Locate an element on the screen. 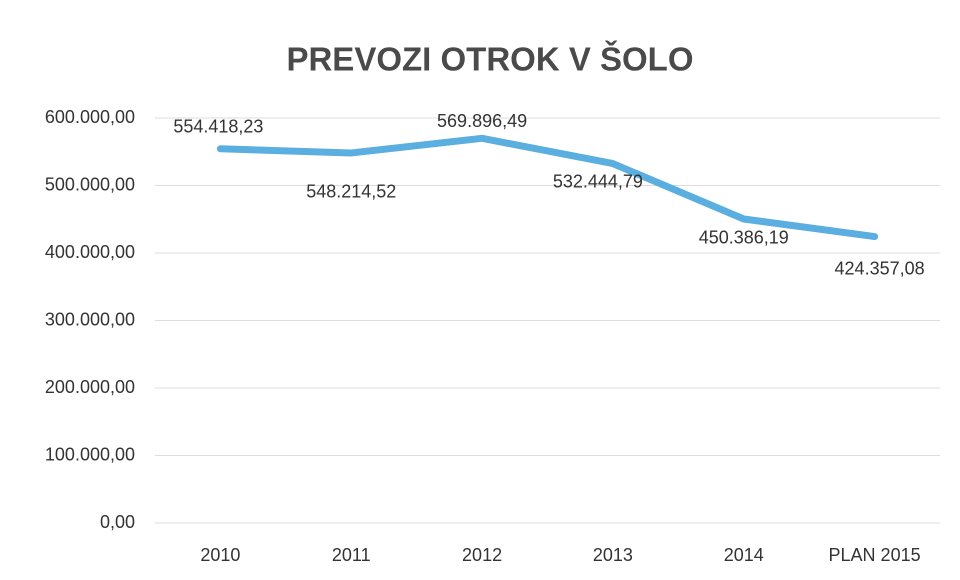 The image size is (960, 580). y-tick-label: 0,00 is located at coordinates (117, 522).